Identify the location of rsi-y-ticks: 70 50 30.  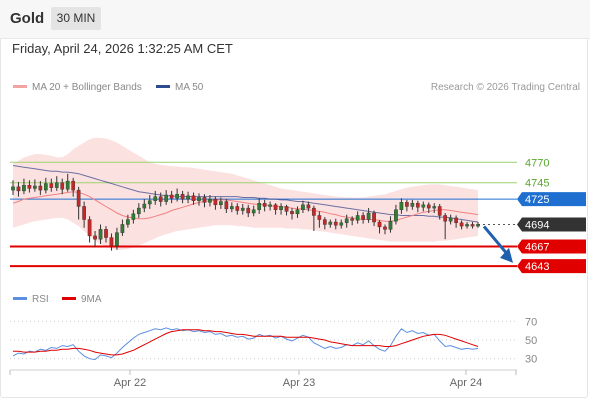
(531, 340).